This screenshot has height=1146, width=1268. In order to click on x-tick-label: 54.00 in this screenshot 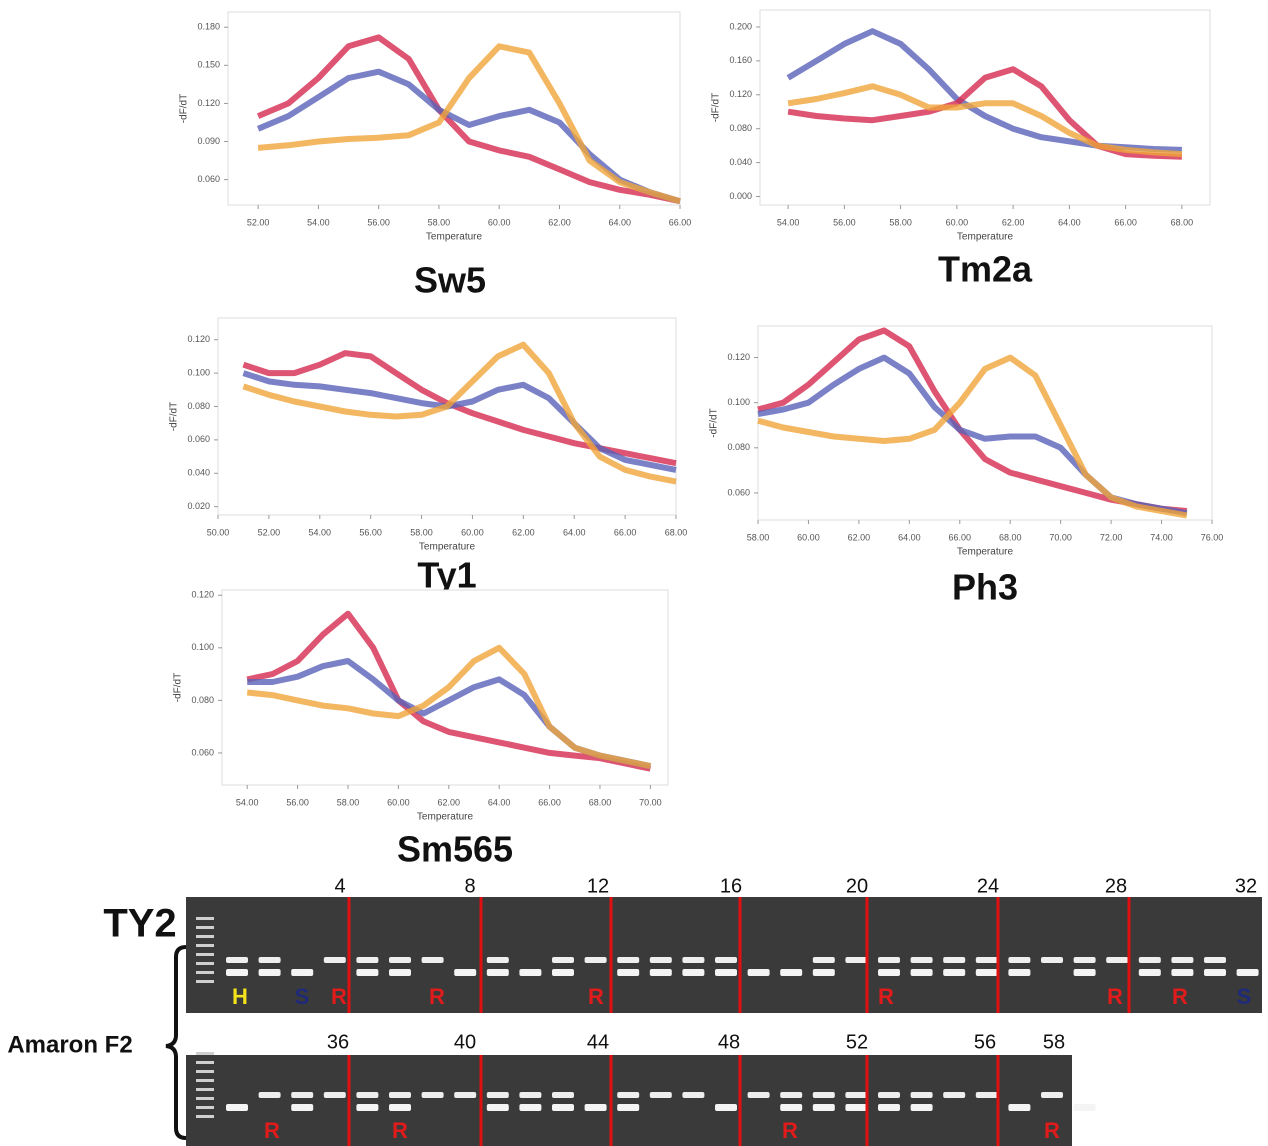, I will do `click(318, 222)`.